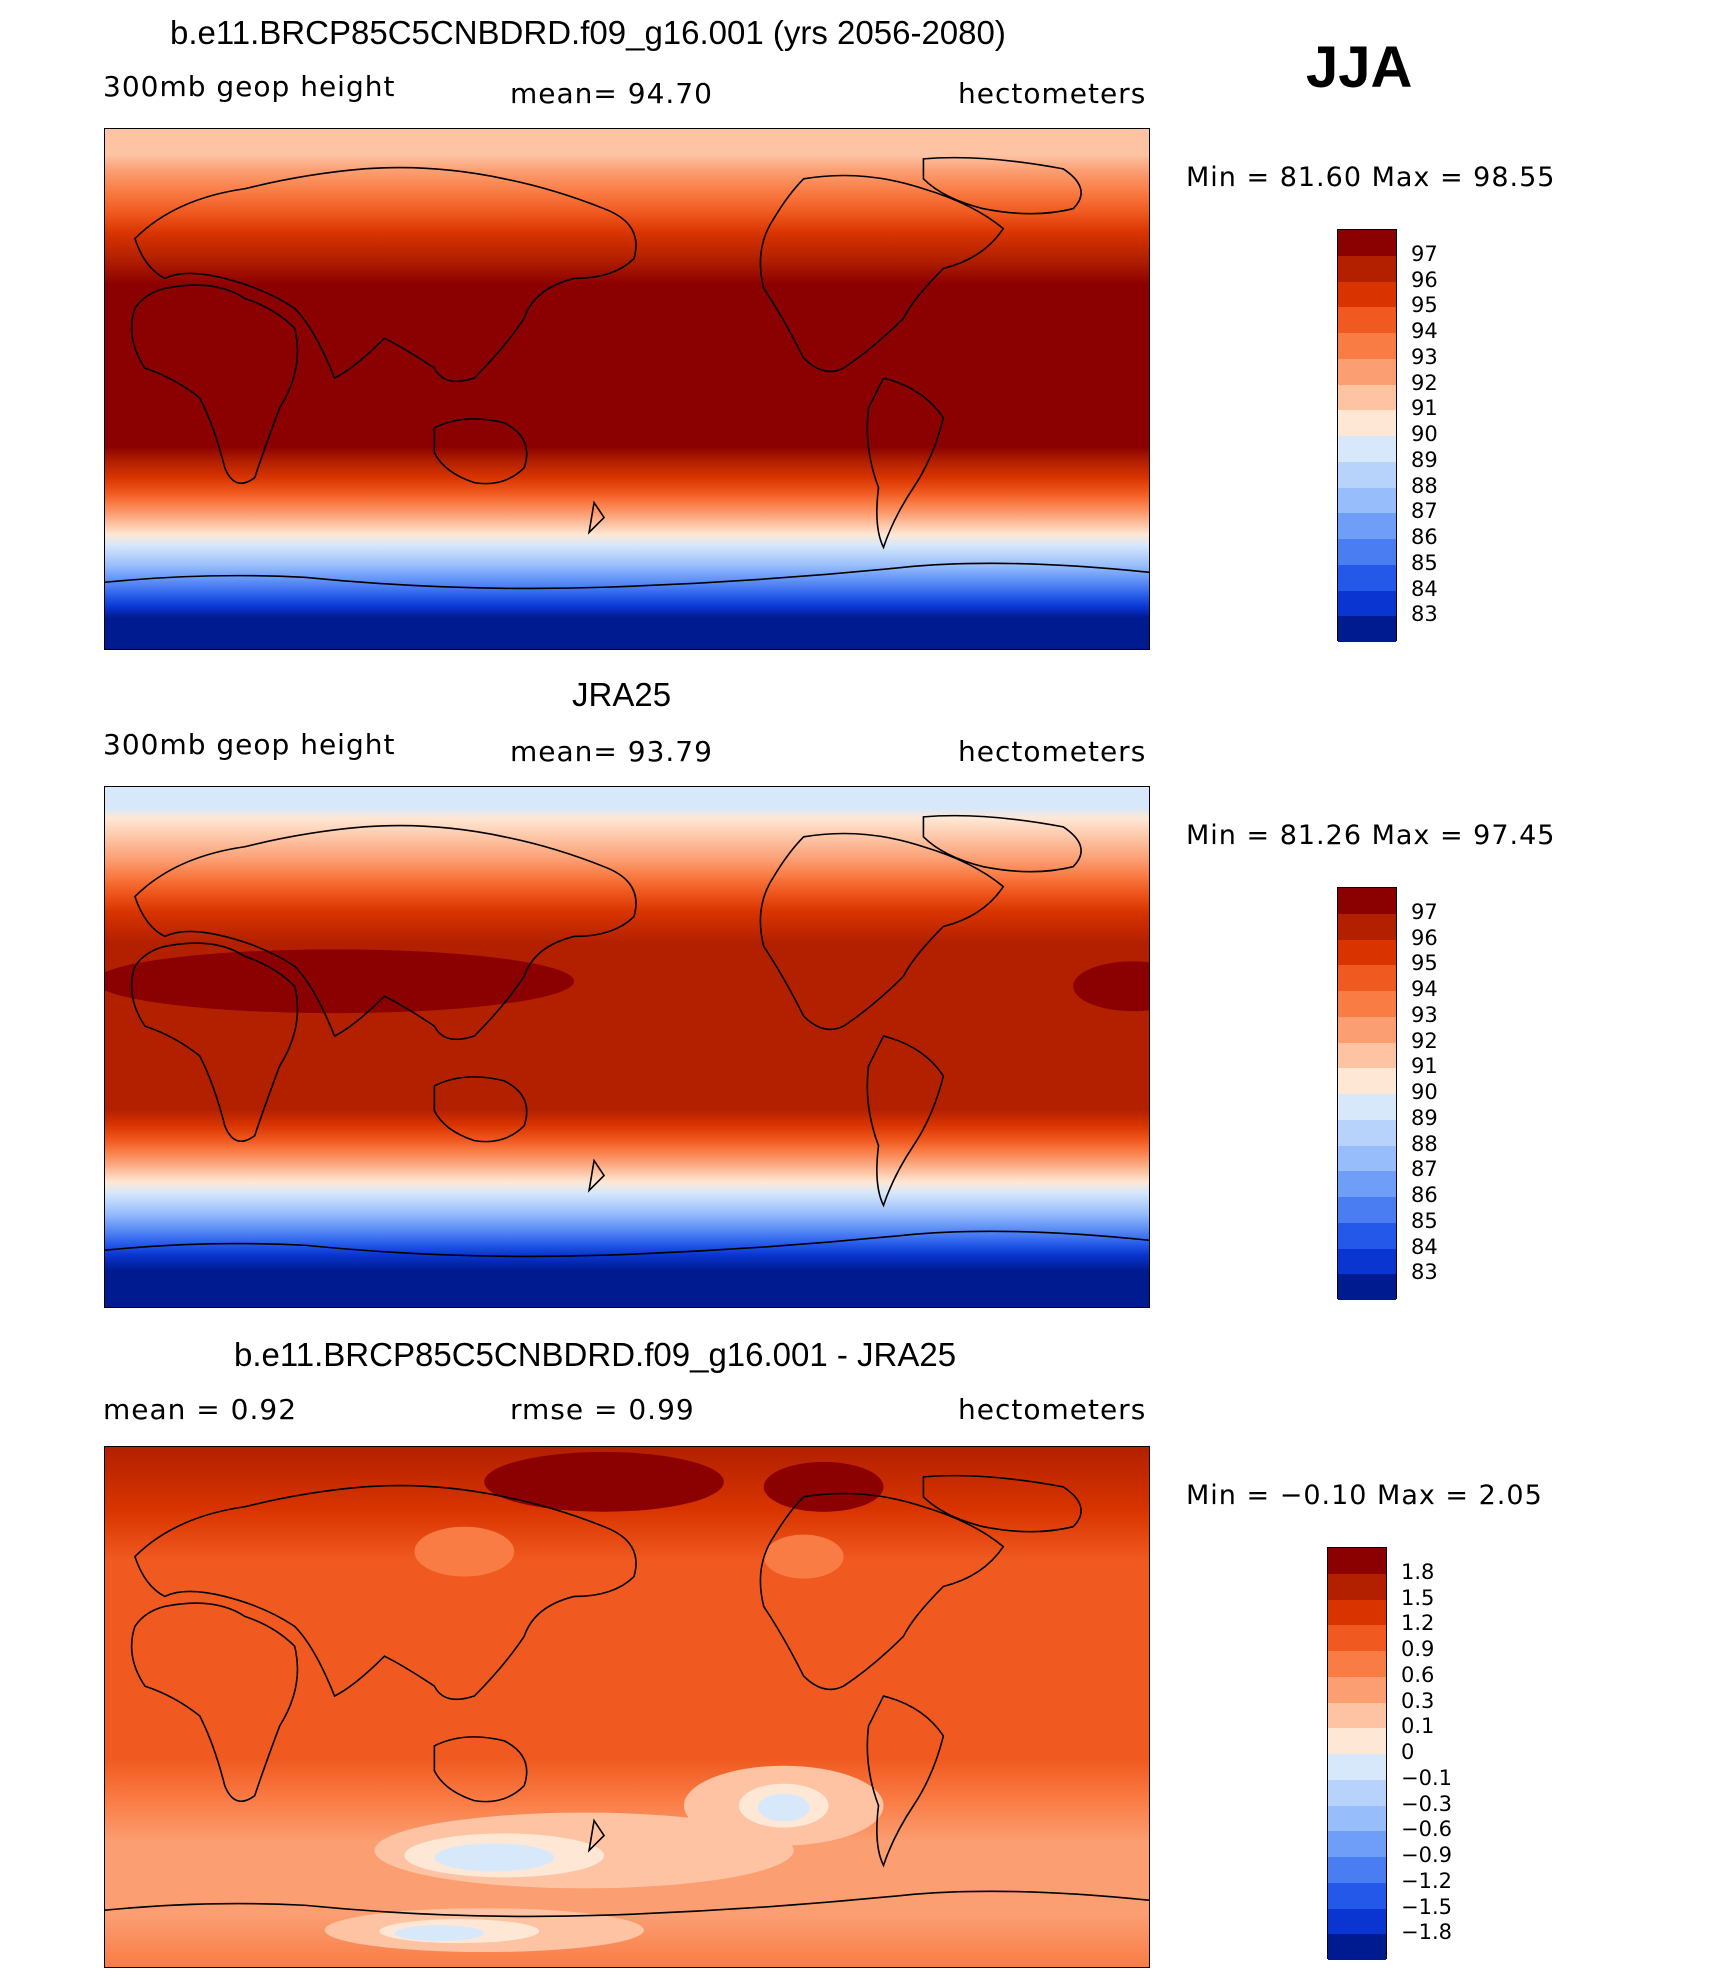 The image size is (1710, 1986). I want to click on colorbar-tick-label: −1.5, so click(1426, 1906).